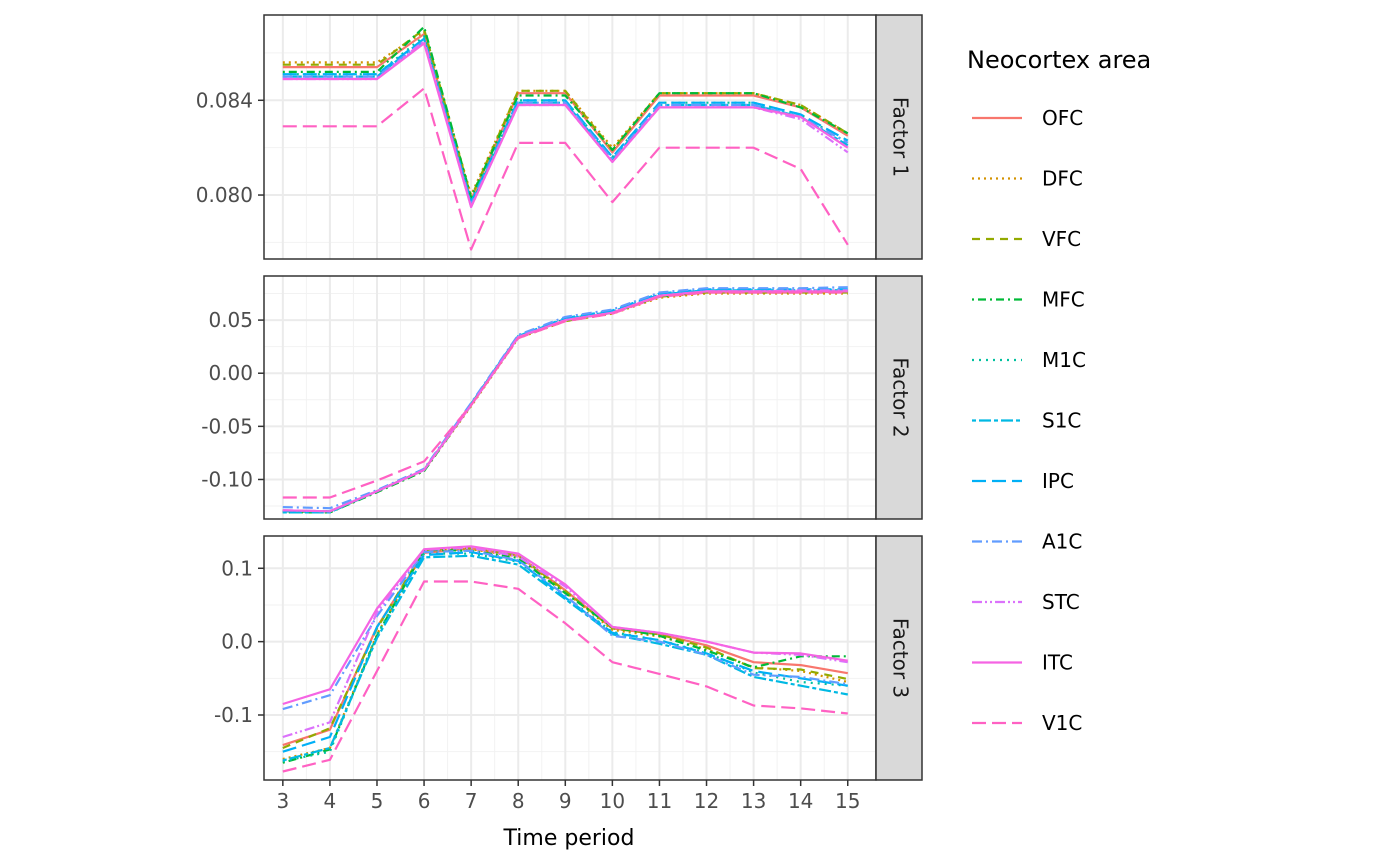  I want to click on legend-label: ITC, so click(1057, 663).